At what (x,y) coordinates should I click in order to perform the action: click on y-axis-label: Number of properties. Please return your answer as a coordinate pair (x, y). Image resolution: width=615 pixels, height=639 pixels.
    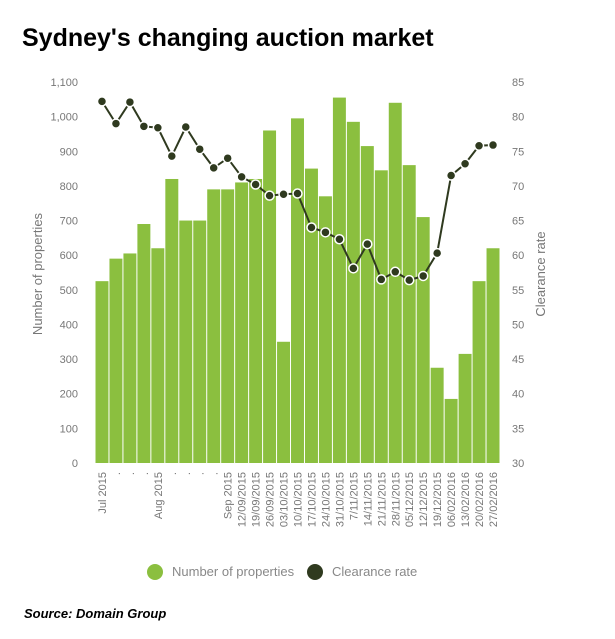
    Looking at the image, I should click on (37, 273).